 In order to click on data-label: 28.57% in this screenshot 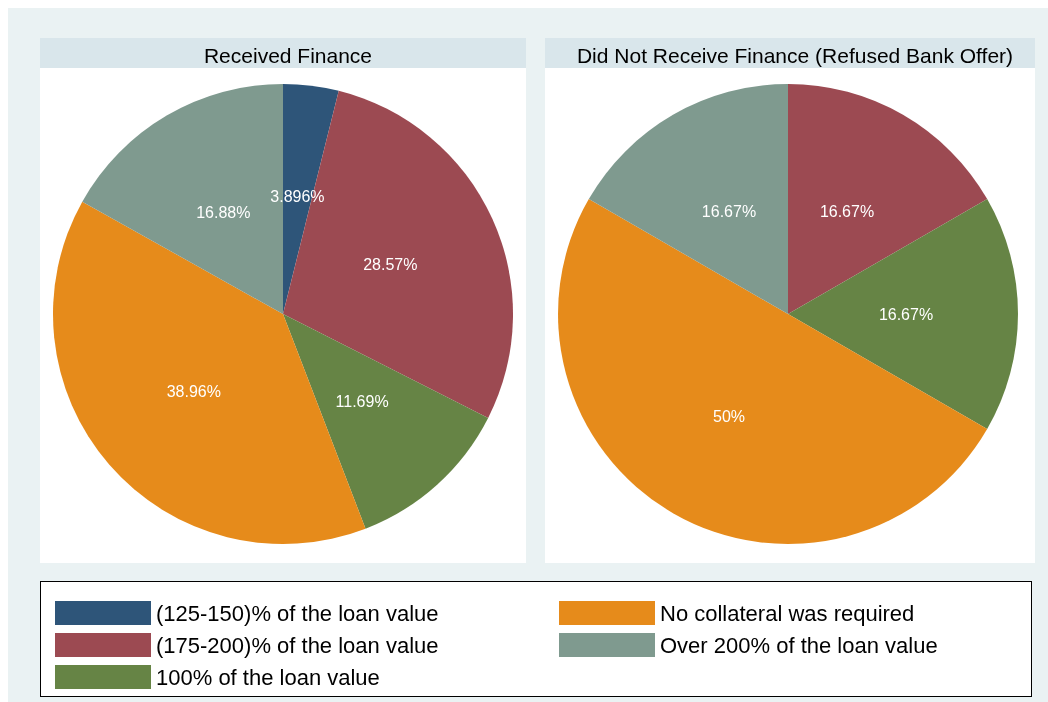, I will do `click(390, 265)`.